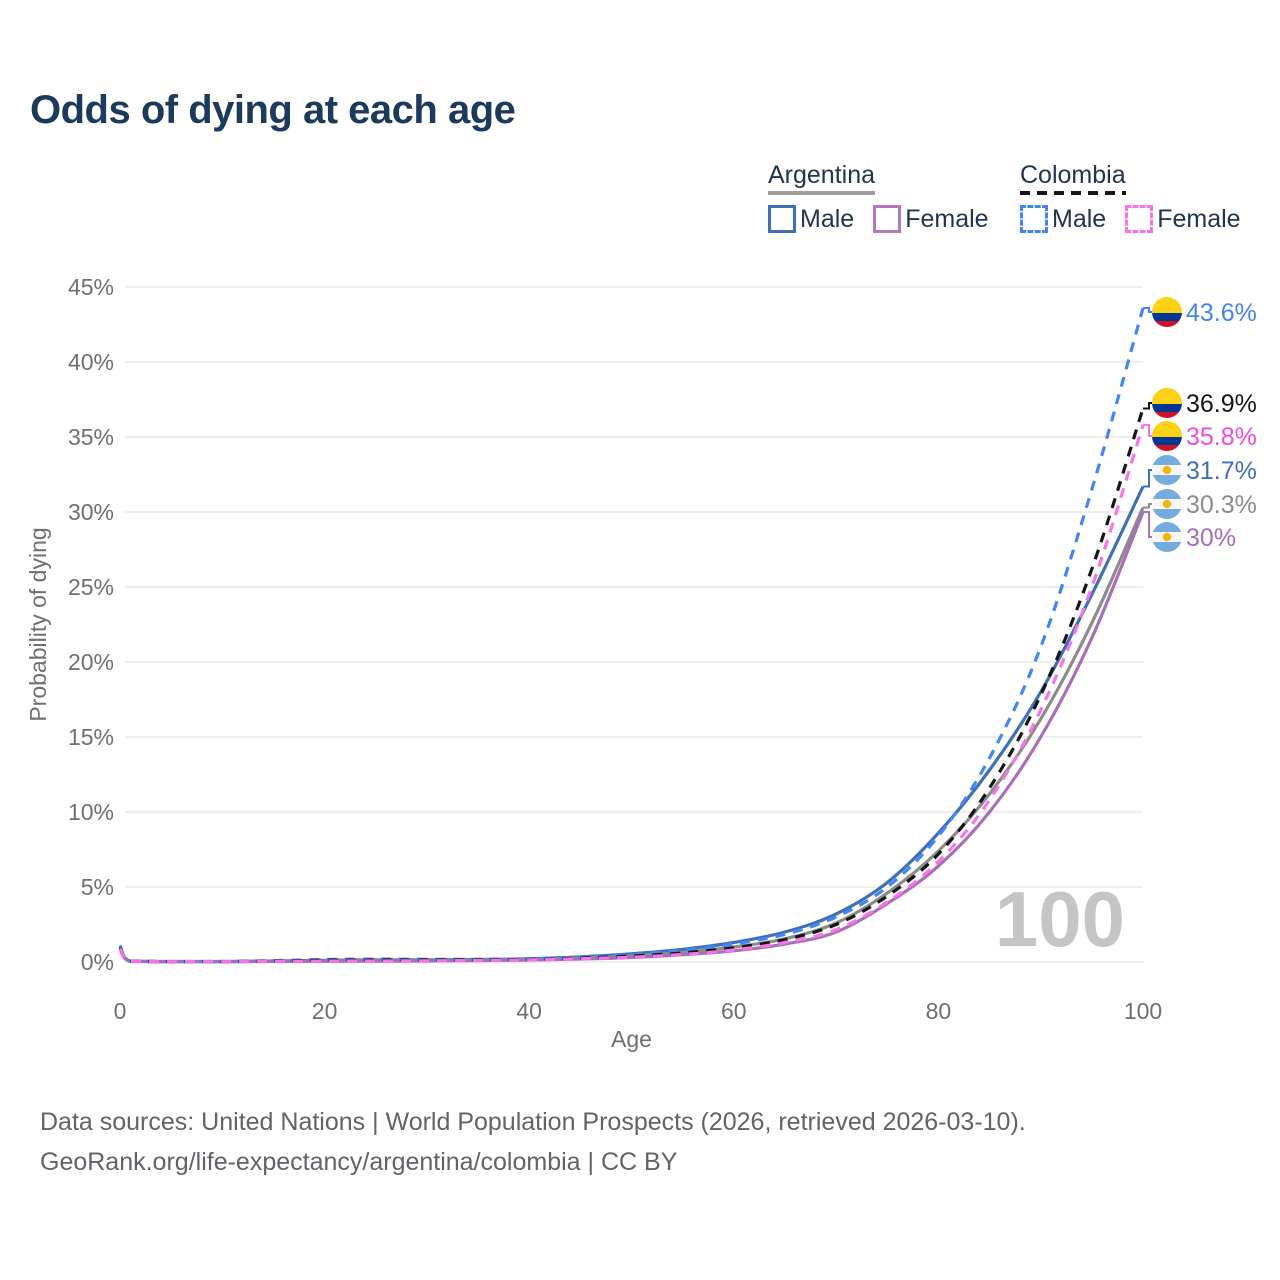 This screenshot has height=1280, width=1280. Describe the element at coordinates (1147, 524) in the screenshot. I see `leader-argentina-female` at that location.